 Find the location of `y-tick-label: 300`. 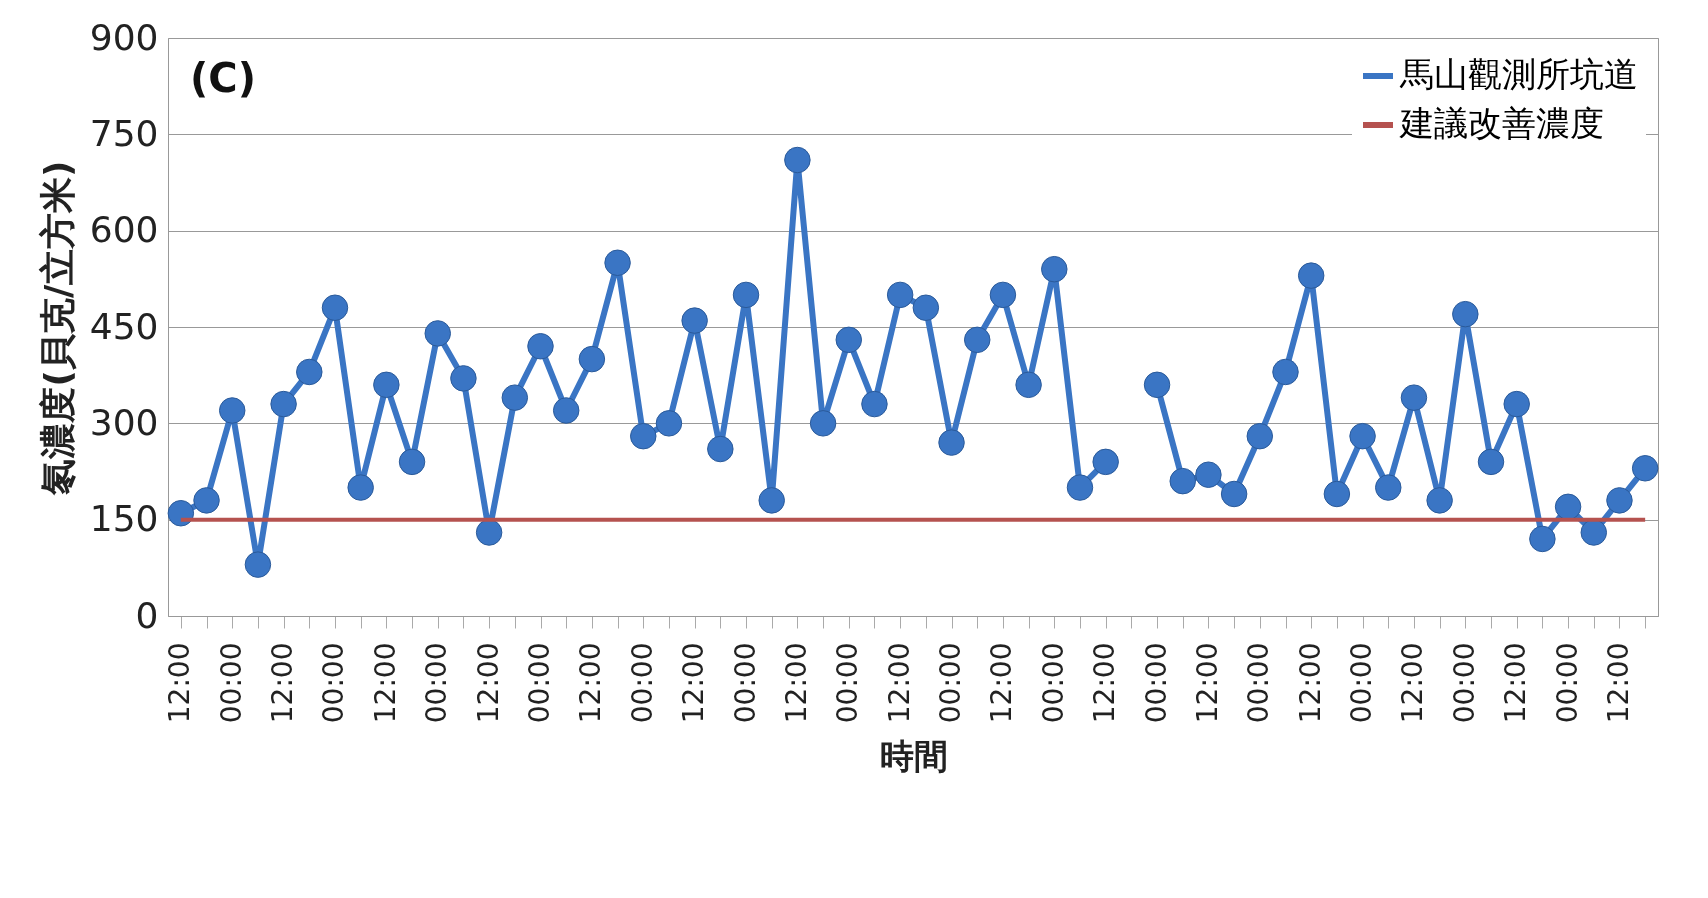

y-tick-label: 300 is located at coordinates (124, 422).